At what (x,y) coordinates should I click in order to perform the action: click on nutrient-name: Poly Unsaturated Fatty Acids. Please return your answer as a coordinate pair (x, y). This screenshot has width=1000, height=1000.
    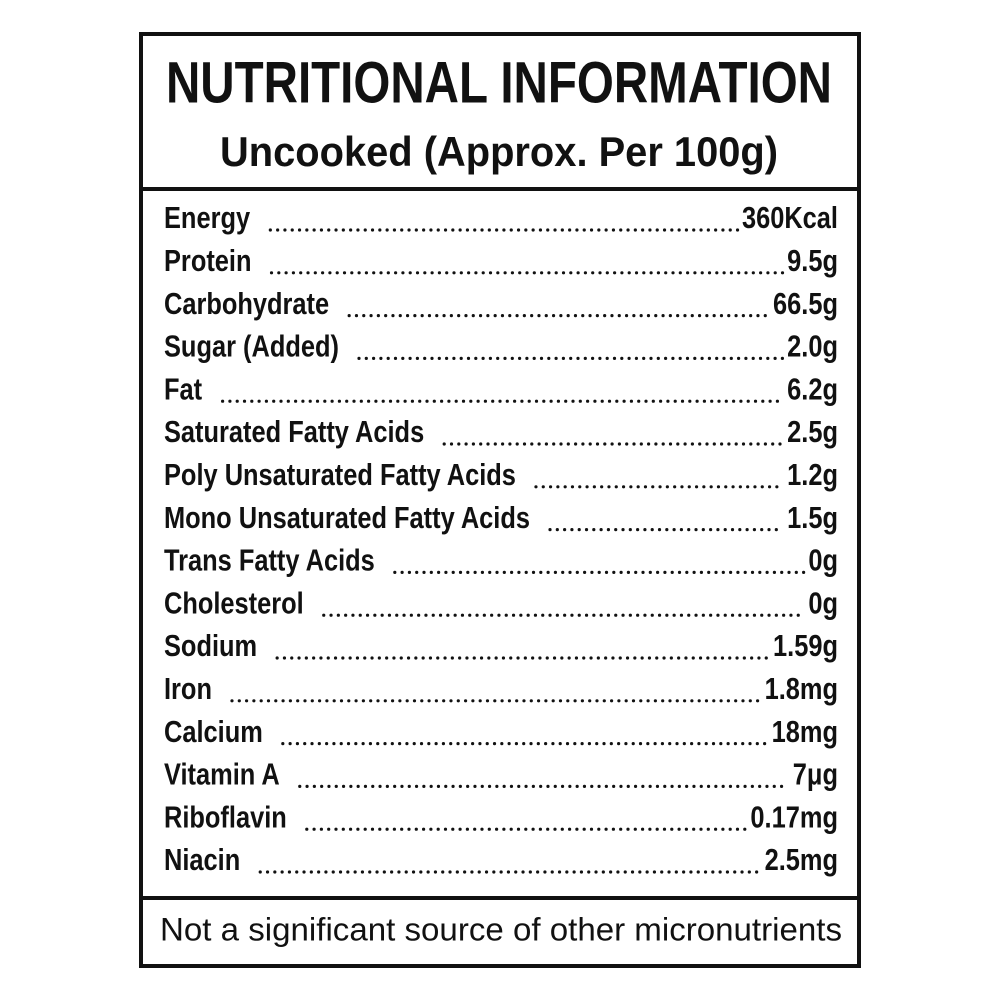
    Looking at the image, I should click on (340, 475).